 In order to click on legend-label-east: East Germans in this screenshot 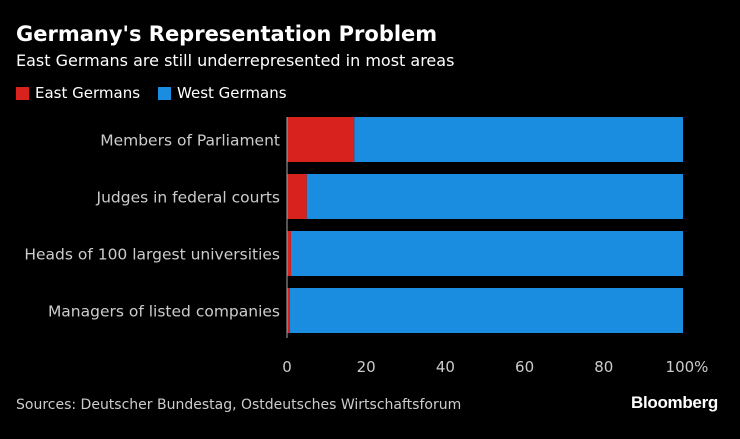, I will do `click(88, 93)`.